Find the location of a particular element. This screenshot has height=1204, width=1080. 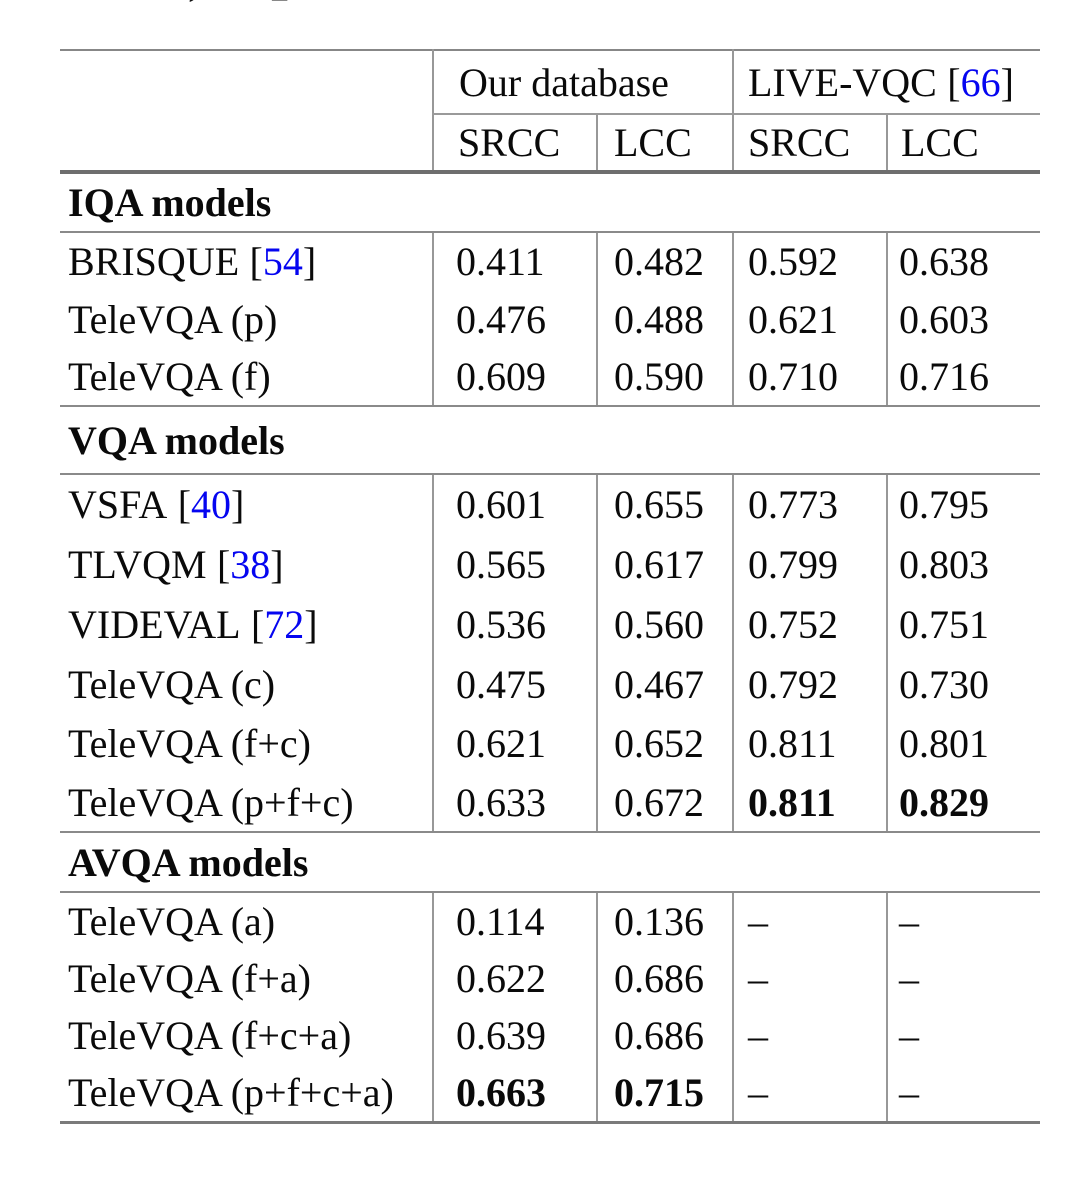

value-cell: 0.686 is located at coordinates (664, 1035).